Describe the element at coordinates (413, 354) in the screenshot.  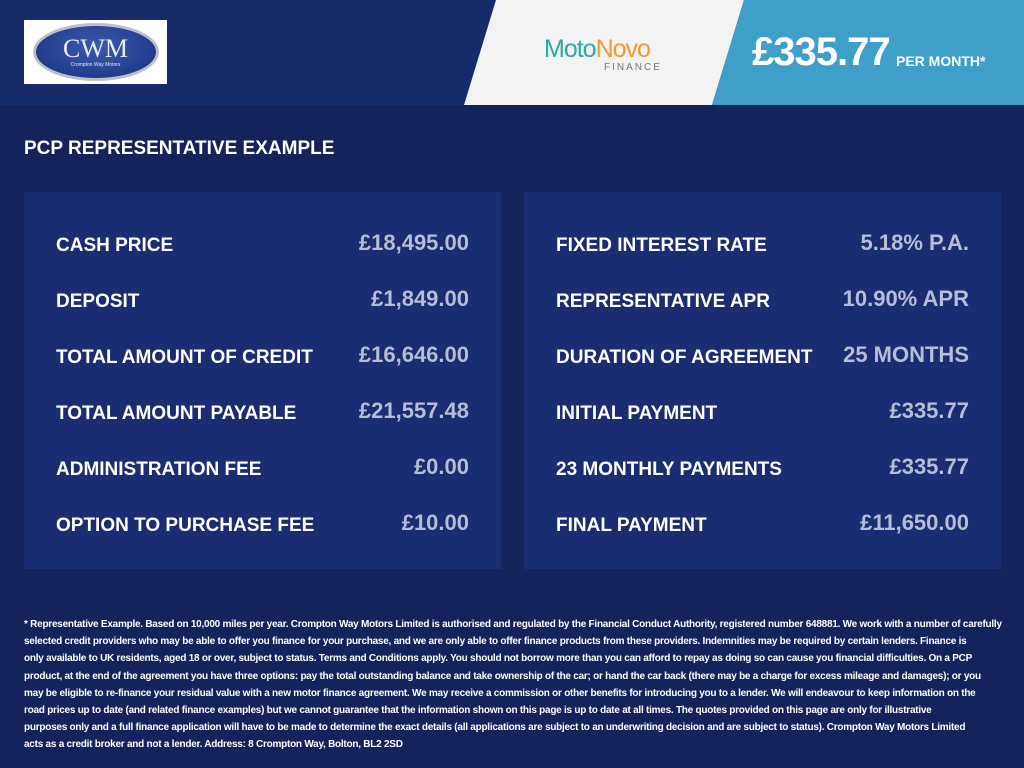
I see `row-value: £16,646.00` at that location.